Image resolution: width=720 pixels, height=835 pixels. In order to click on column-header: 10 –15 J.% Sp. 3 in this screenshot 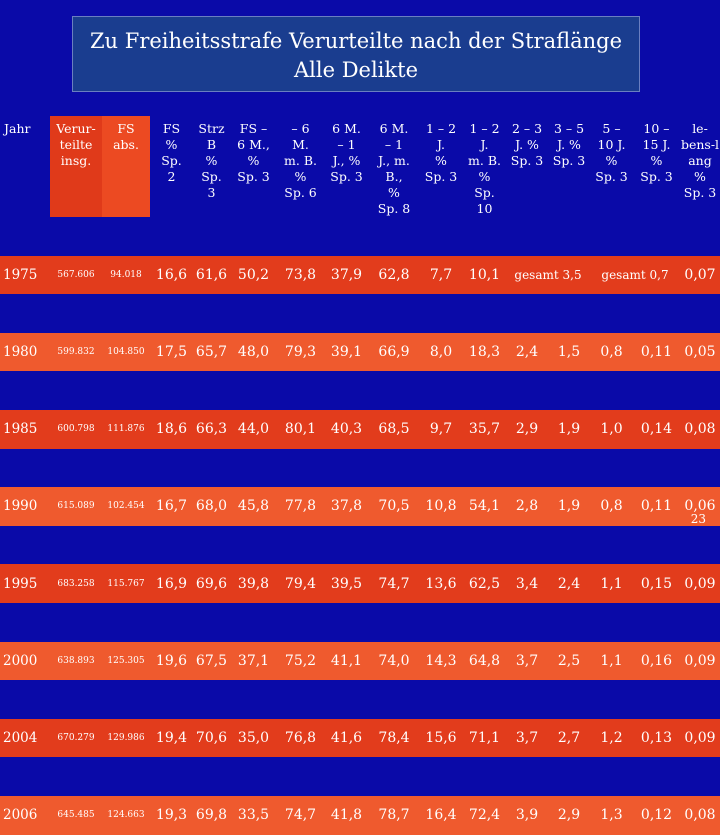, I will do `click(656, 166)`.